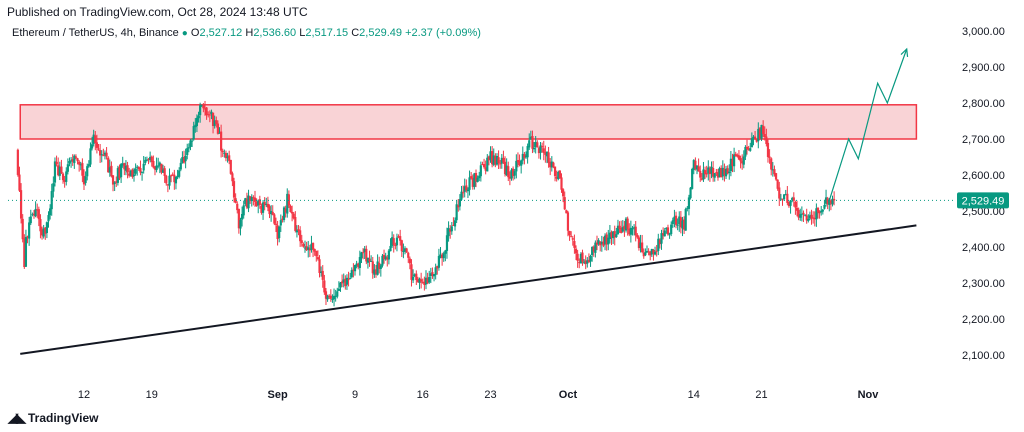 This screenshot has width=1024, height=432. I want to click on tradingview-brand: ◢◣ TradingView, so click(53, 418).